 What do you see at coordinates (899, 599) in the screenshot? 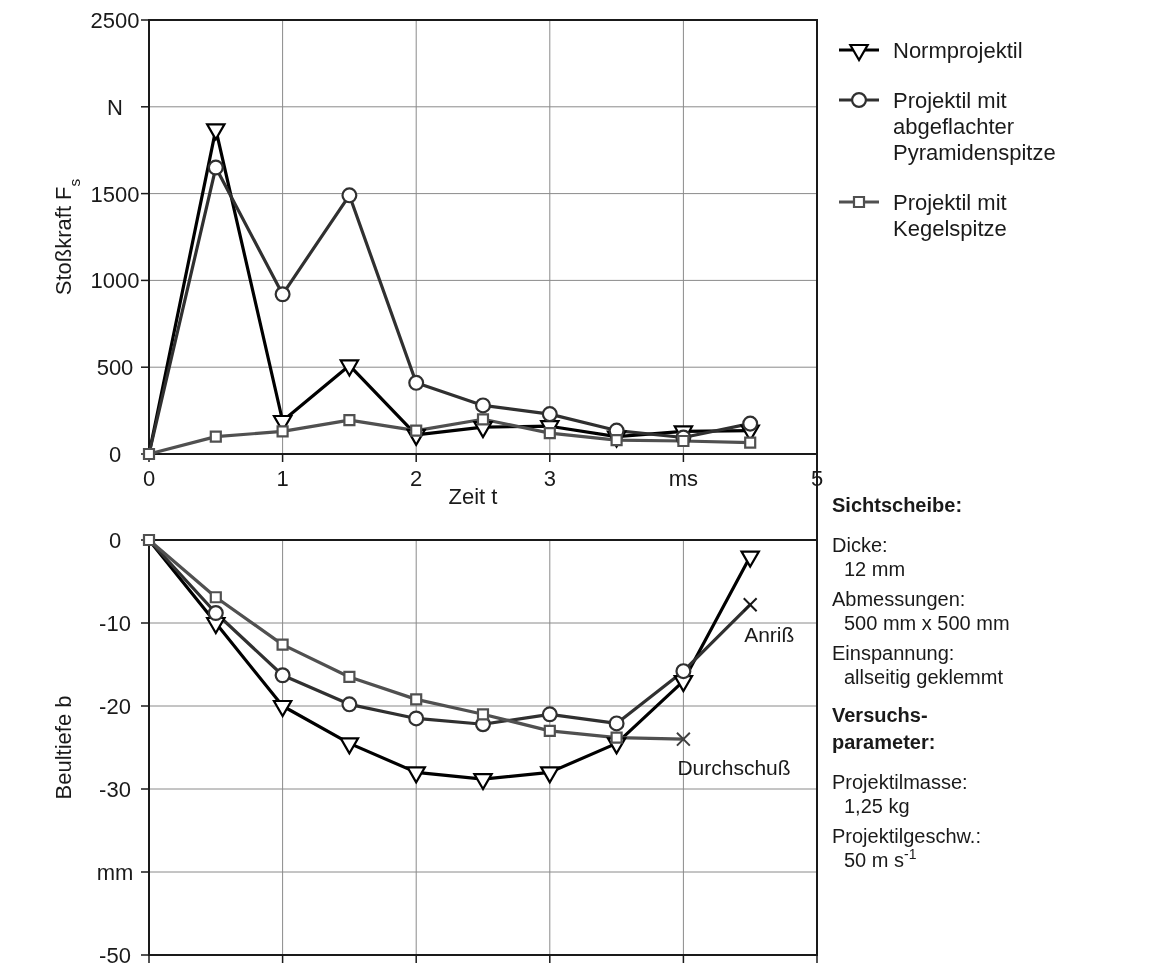
I see `text: Abmessungen:` at bounding box center [899, 599].